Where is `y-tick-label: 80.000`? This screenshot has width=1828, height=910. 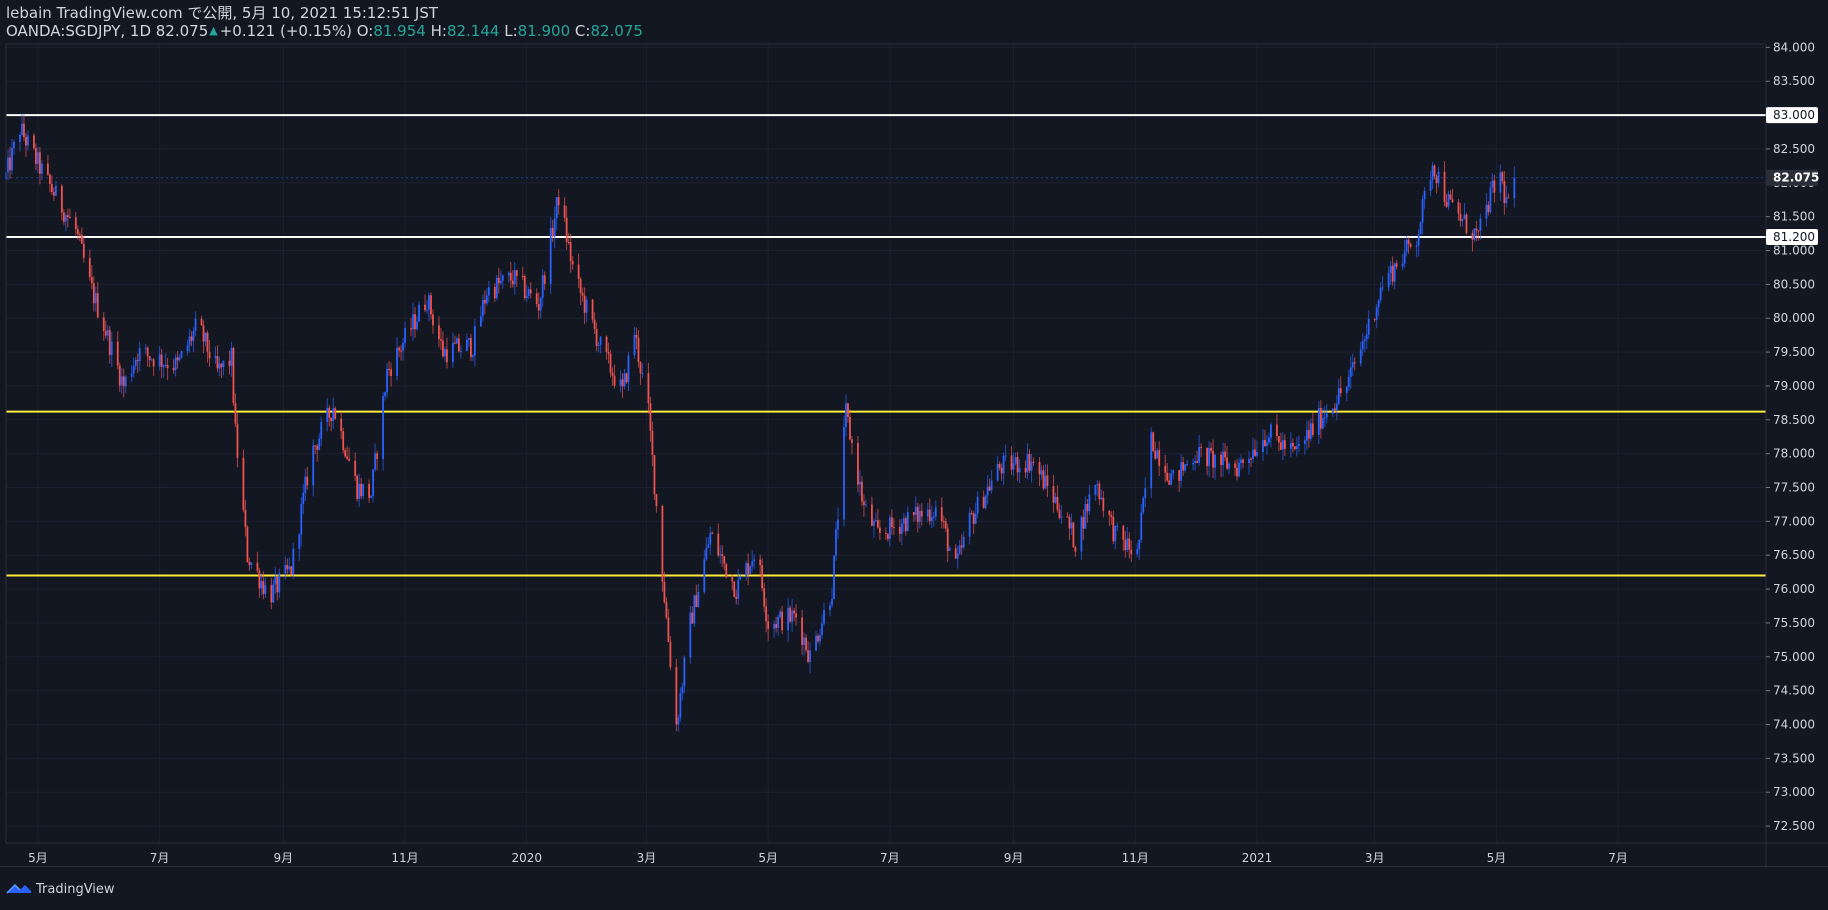 y-tick-label: 80.000 is located at coordinates (1794, 318).